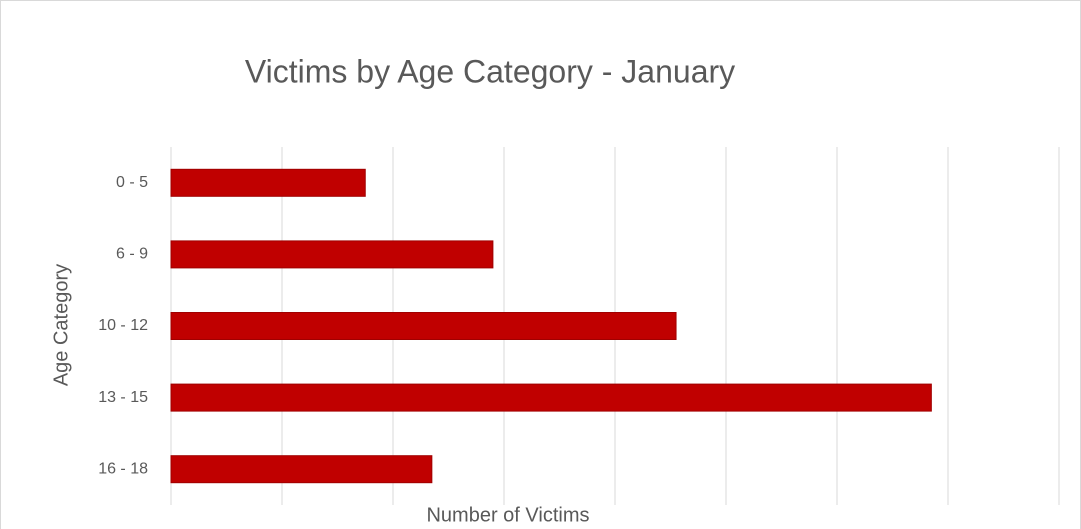 The image size is (1081, 529). I want to click on y-axis-label: Age Category, so click(61, 325).